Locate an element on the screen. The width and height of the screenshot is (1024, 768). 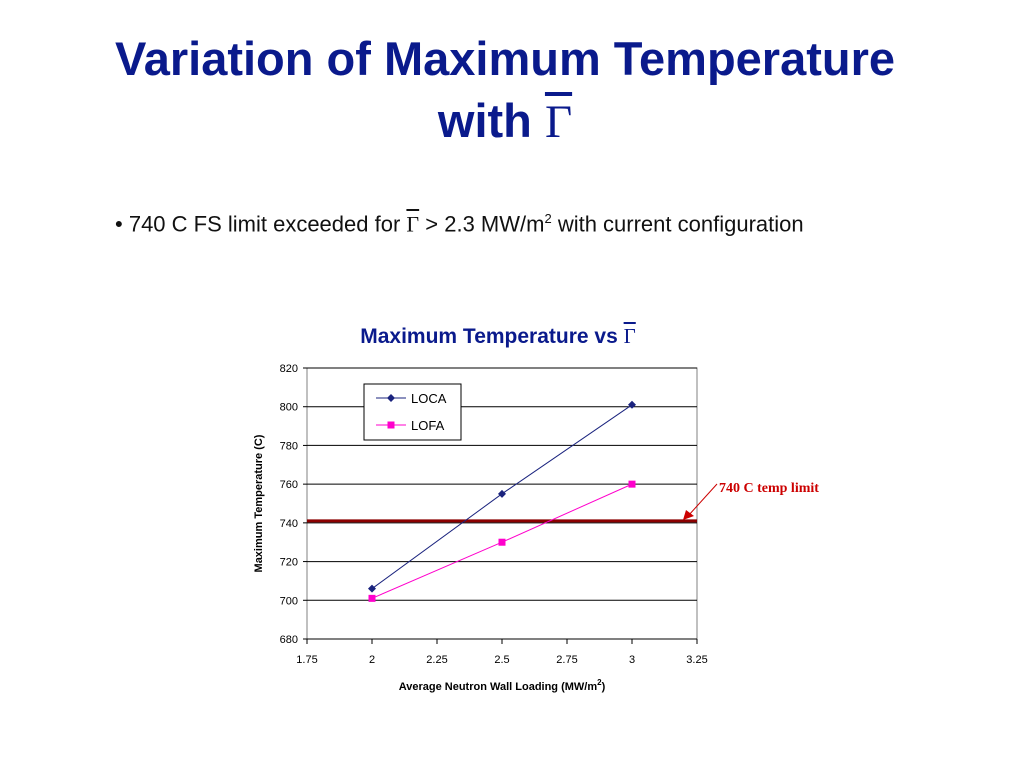
slide-title-line2: with Γ is located at coordinates (505, 121).